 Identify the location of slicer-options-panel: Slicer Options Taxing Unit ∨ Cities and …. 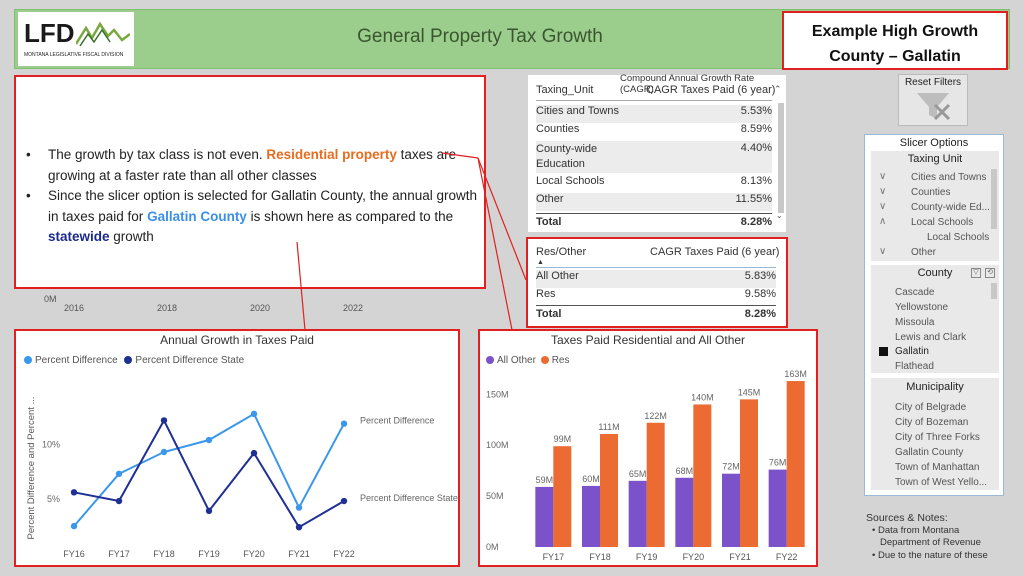
(934, 315).